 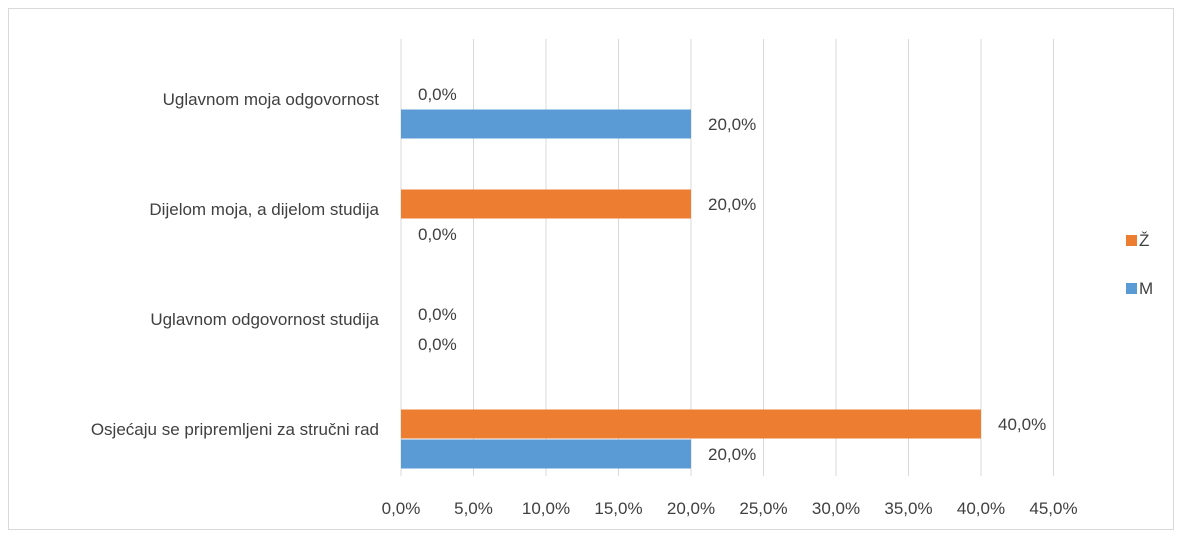 I want to click on x-tick-label: 30,0%, so click(x=836, y=508).